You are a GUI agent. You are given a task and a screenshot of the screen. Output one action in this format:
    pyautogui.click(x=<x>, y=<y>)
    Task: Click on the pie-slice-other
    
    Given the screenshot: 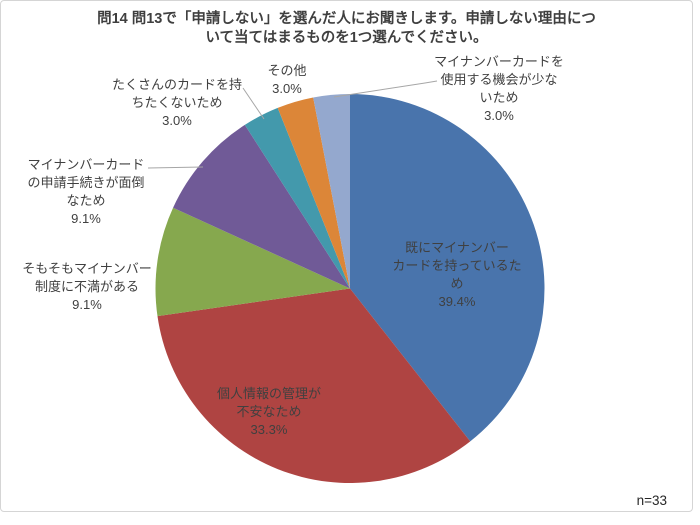 What is the action you would take?
    pyautogui.click(x=313, y=193)
    